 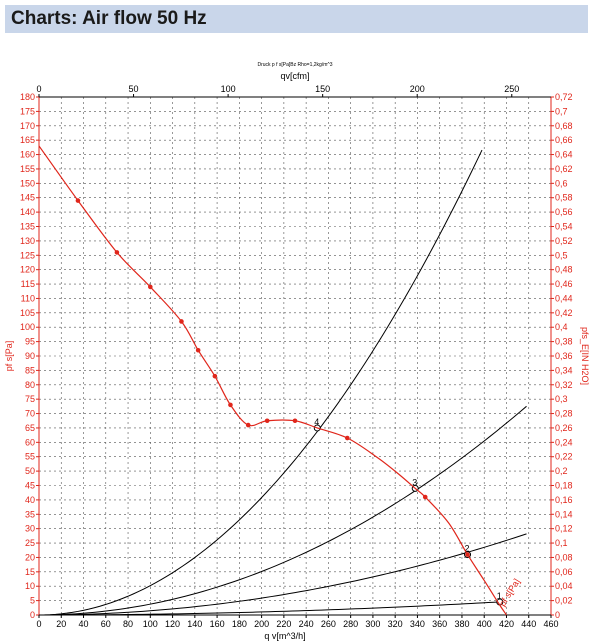 I want to click on y-right-tick-label: 0,06, so click(x=564, y=572).